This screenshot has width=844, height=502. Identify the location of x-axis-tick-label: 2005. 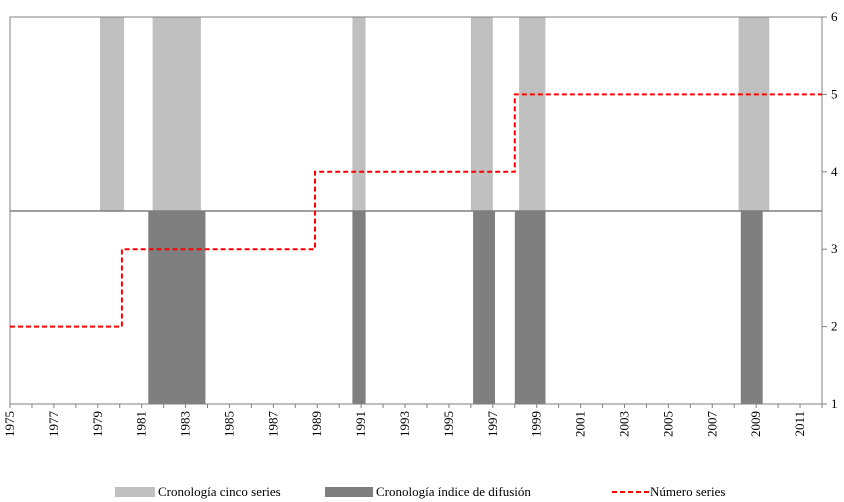
(667, 424).